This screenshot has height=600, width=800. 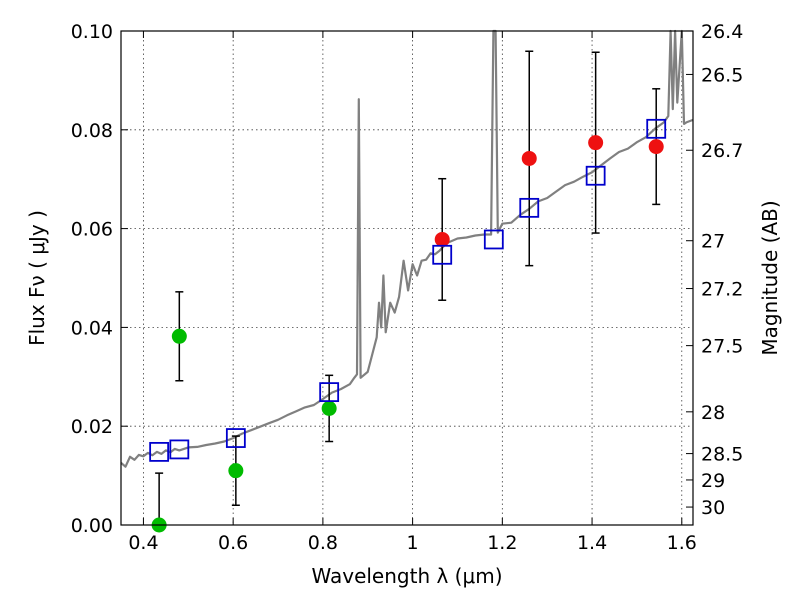 What do you see at coordinates (713, 242) in the screenshot?
I see `mag-tick-label: 27` at bounding box center [713, 242].